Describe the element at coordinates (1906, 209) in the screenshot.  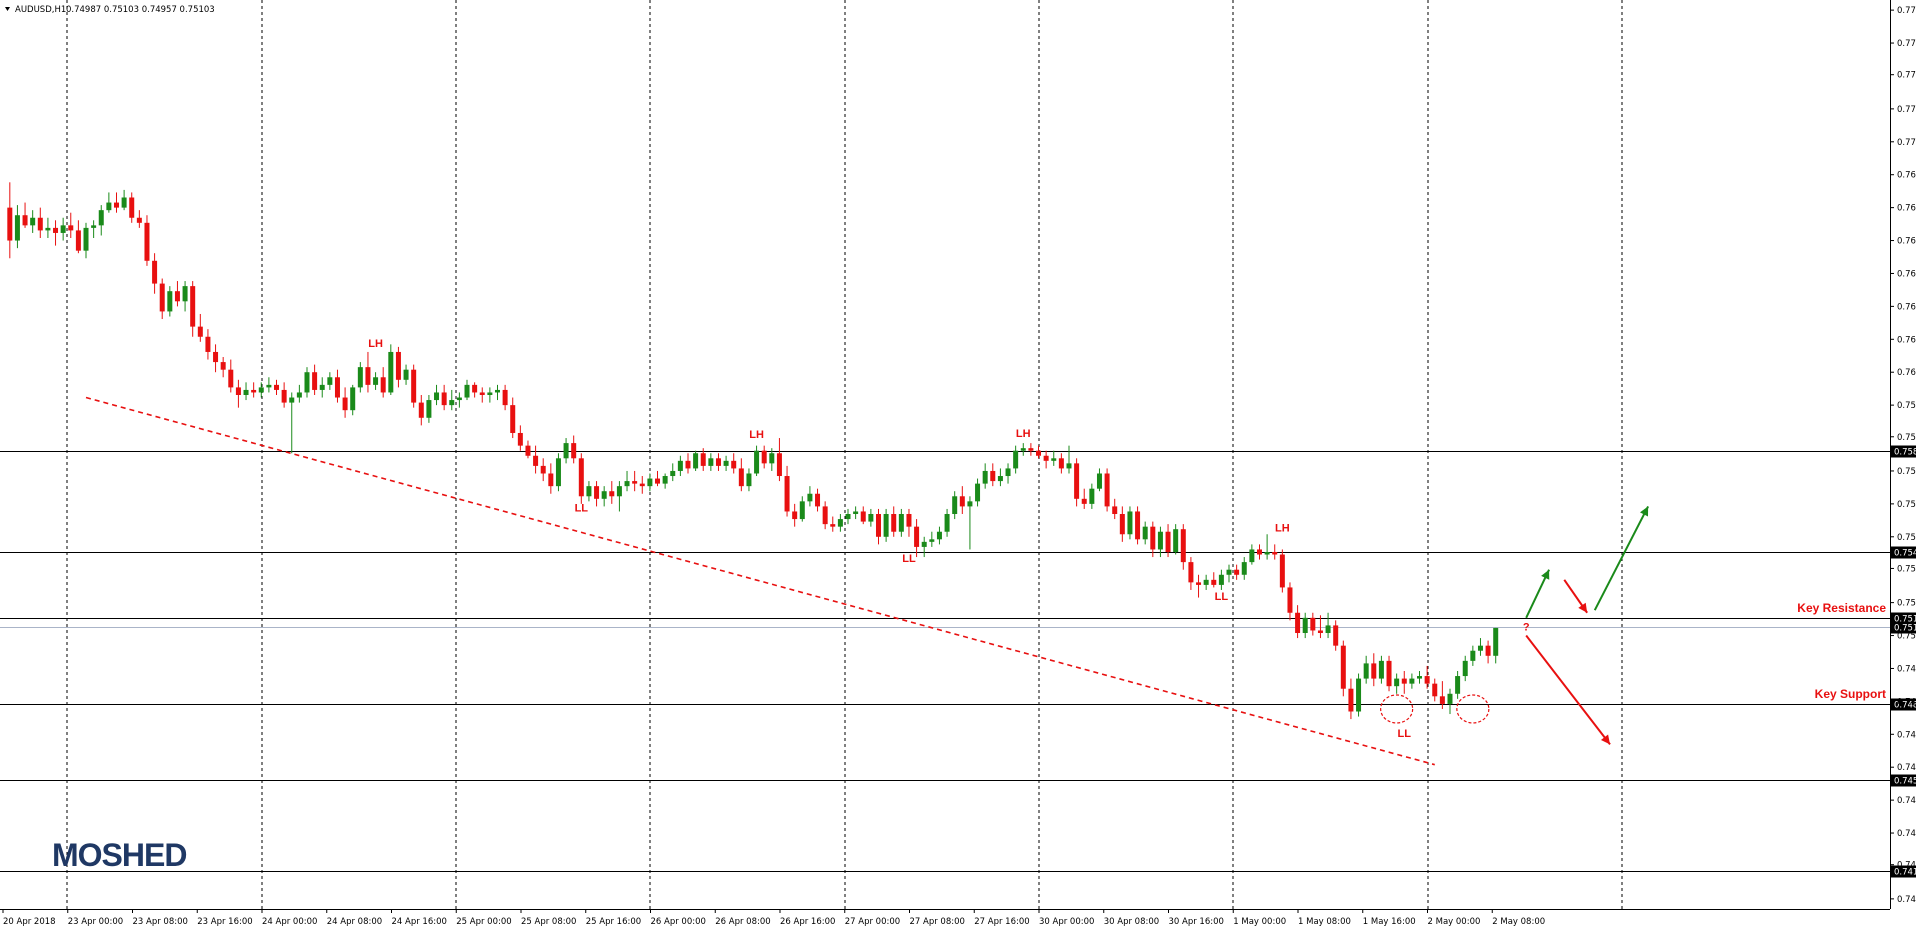
I see `price-tick-label: 0.76760` at that location.